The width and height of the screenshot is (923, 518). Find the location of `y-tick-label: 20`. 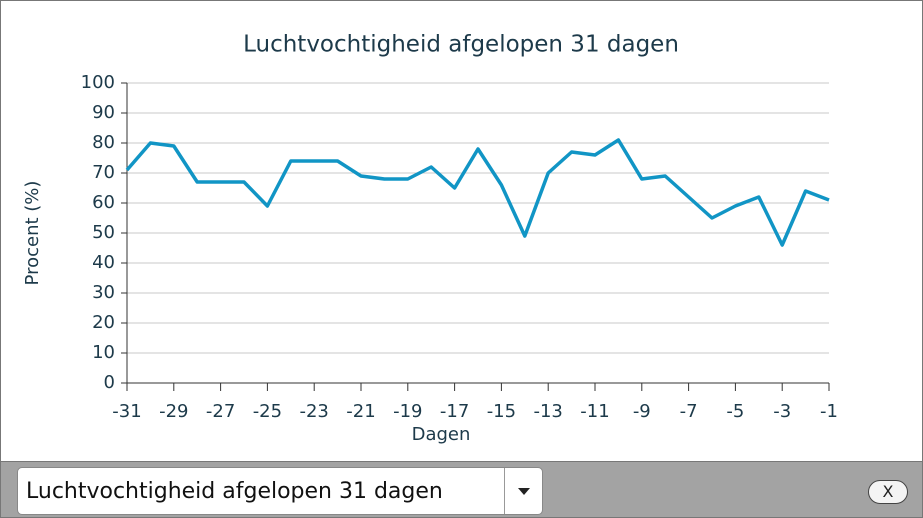

y-tick-label: 20 is located at coordinates (103, 322).